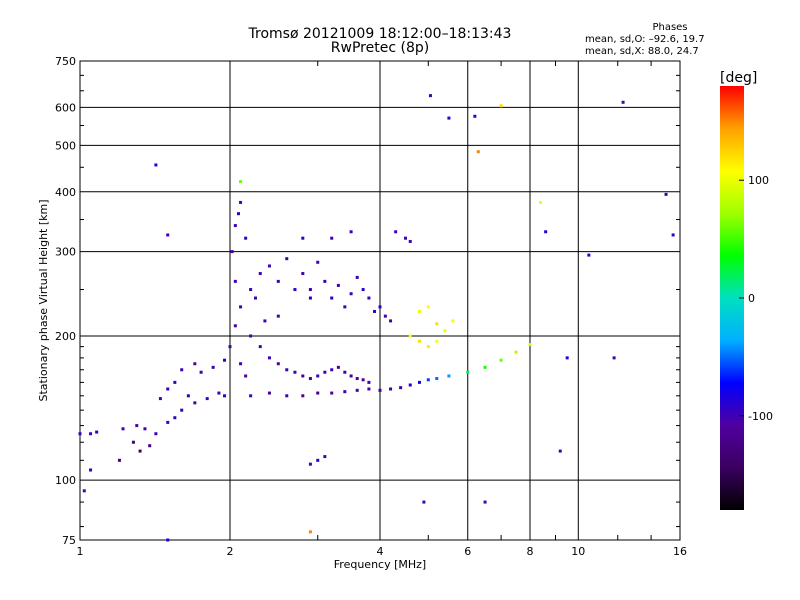 This screenshot has width=800, height=600. Describe the element at coordinates (578, 551) in the screenshot. I see `x-tick-label: 10` at that location.